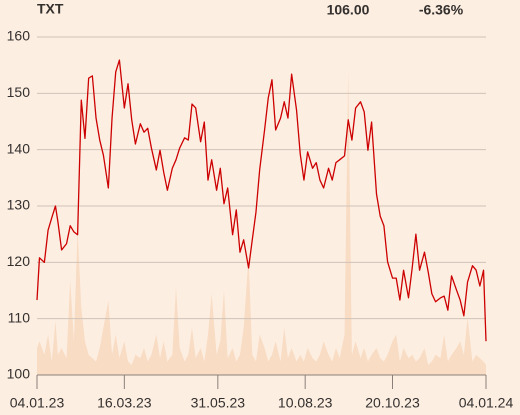  I want to click on chart-title: TXT, so click(50, 9).